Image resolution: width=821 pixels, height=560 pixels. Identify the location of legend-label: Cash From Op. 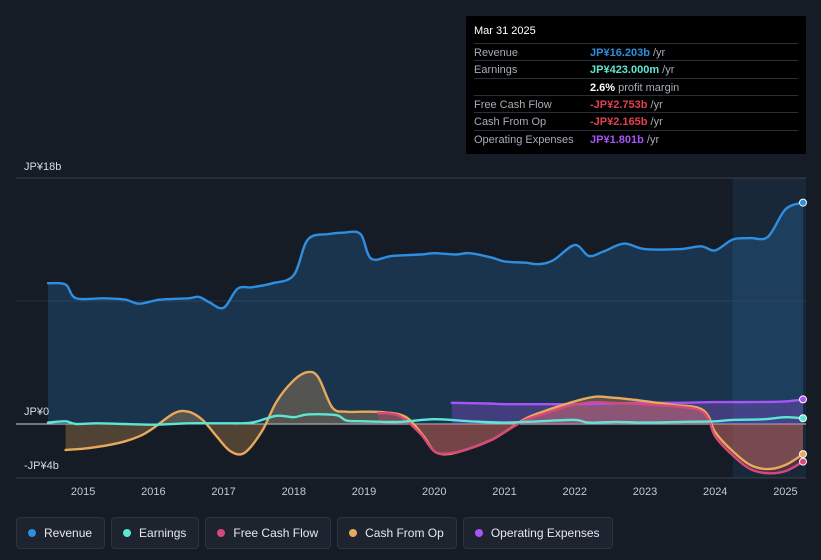
(404, 533).